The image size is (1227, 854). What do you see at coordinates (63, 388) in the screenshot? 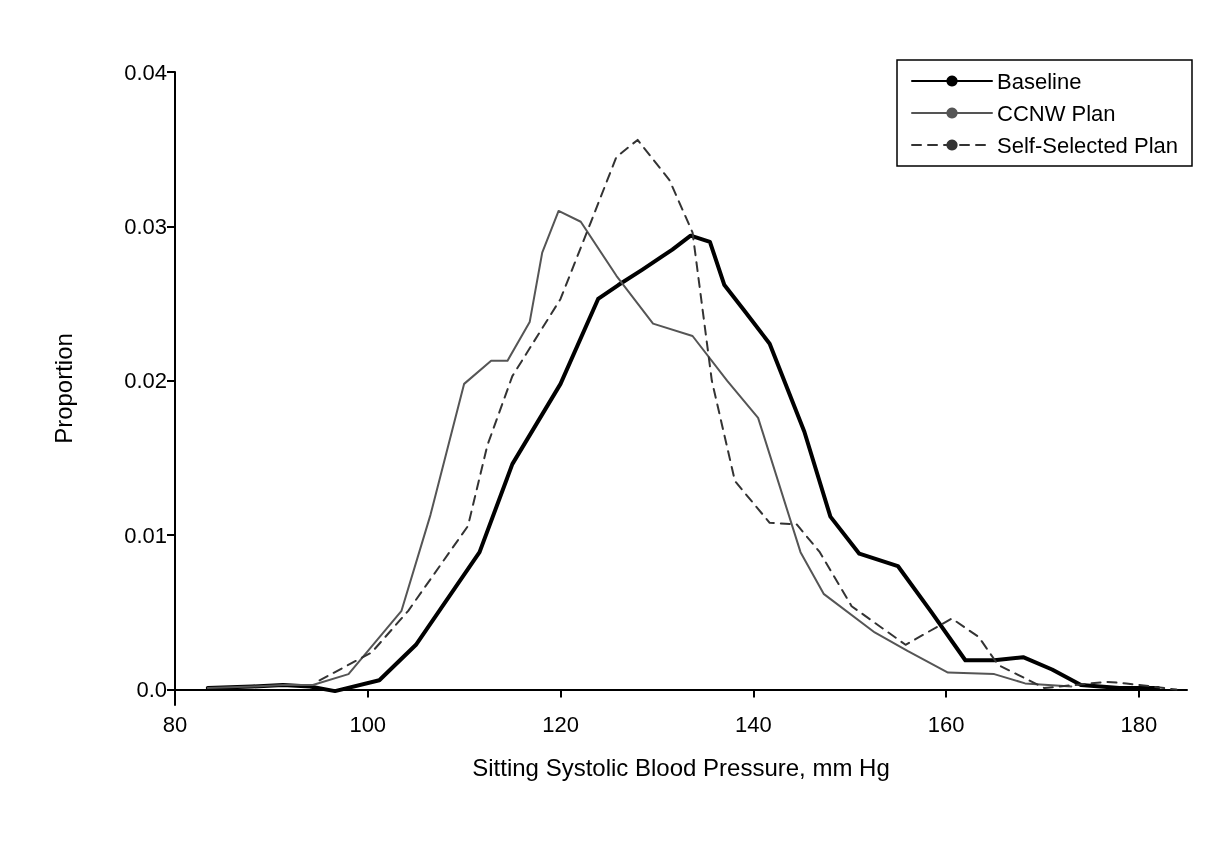
I see `y-axis-title: Proportion` at bounding box center [63, 388].